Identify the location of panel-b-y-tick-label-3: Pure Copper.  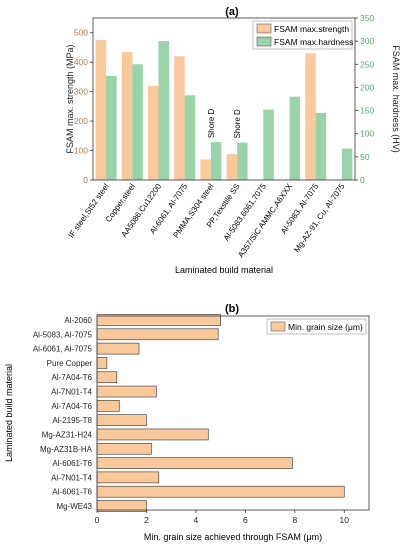
(70, 363).